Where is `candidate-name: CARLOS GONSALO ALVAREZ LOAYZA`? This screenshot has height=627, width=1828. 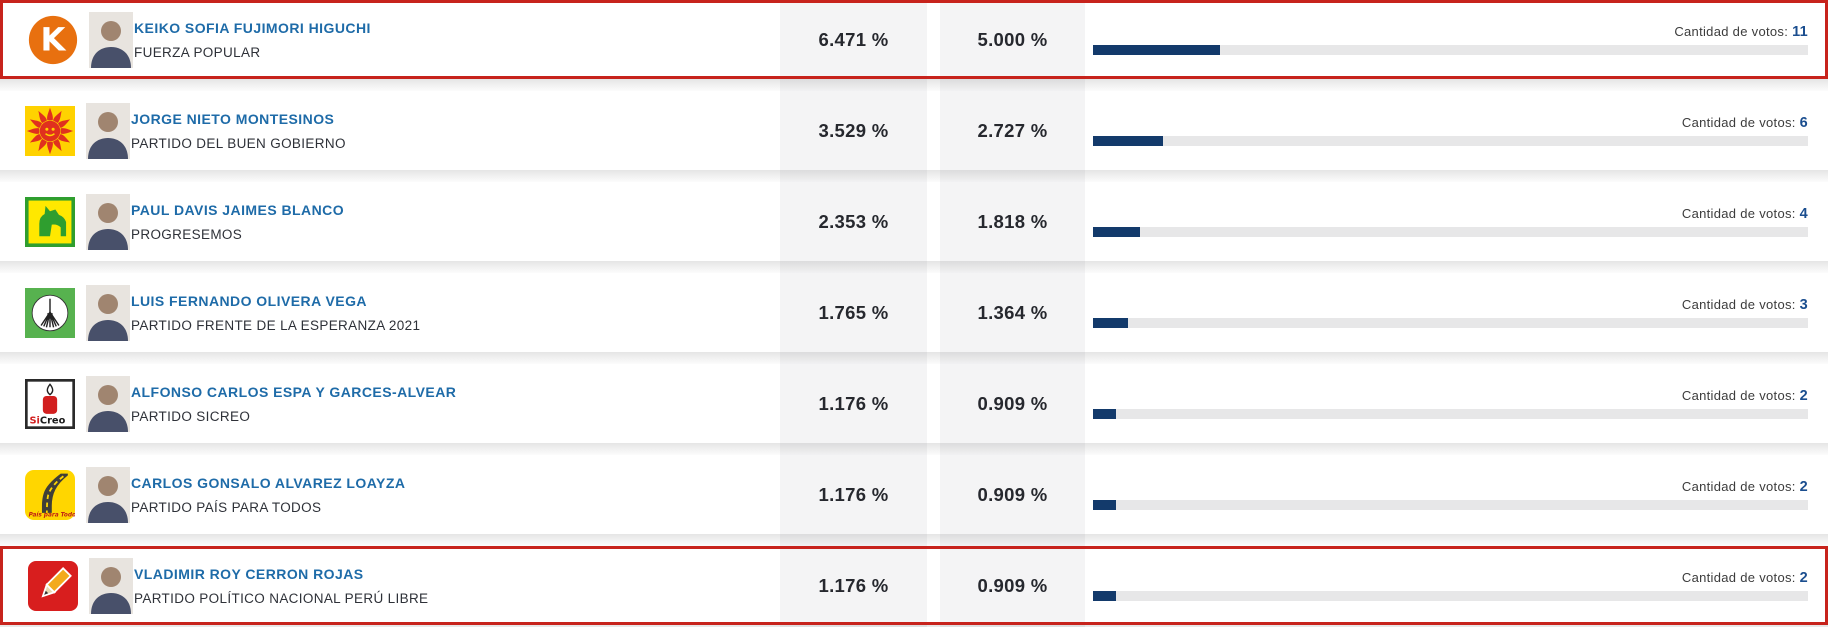
candidate-name: CARLOS GONSALO ALVAREZ LOAYZA is located at coordinates (268, 482).